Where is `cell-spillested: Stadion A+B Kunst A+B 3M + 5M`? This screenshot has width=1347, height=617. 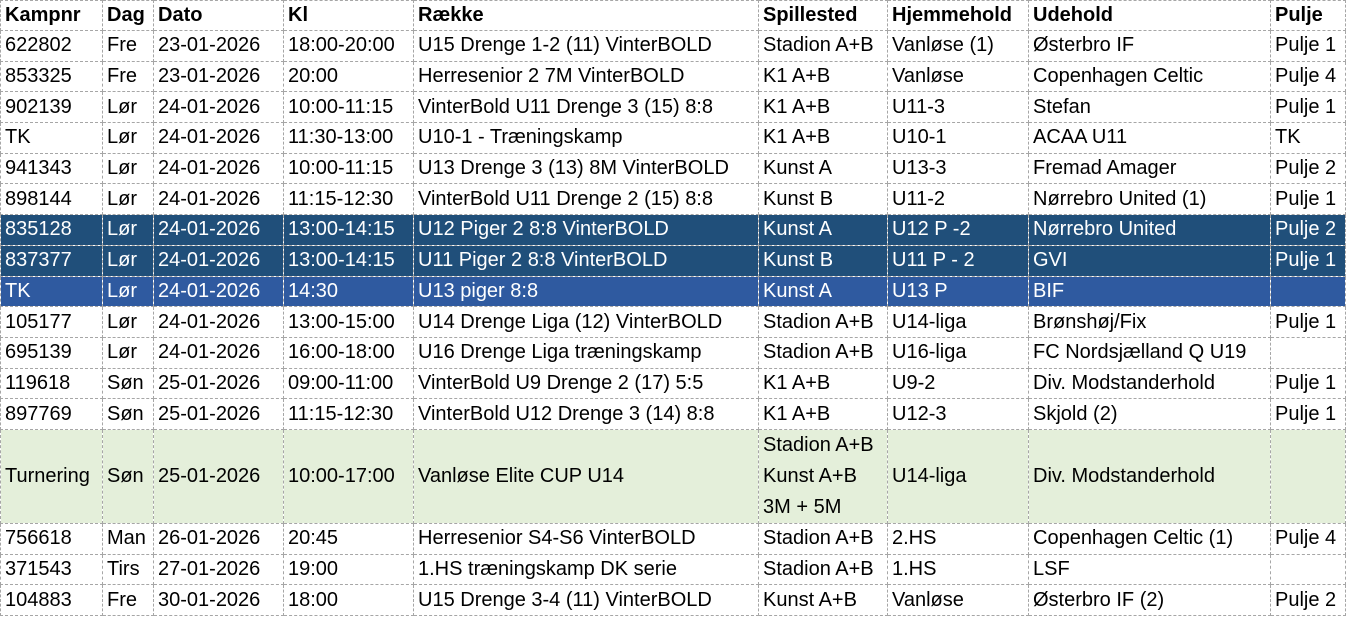 cell-spillested: Stadion A+B Kunst A+B 3M + 5M is located at coordinates (823, 476).